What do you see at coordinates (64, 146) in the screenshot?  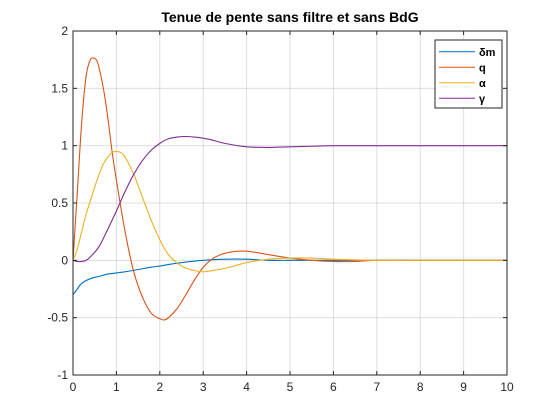 I see `y-tick-label: 1` at bounding box center [64, 146].